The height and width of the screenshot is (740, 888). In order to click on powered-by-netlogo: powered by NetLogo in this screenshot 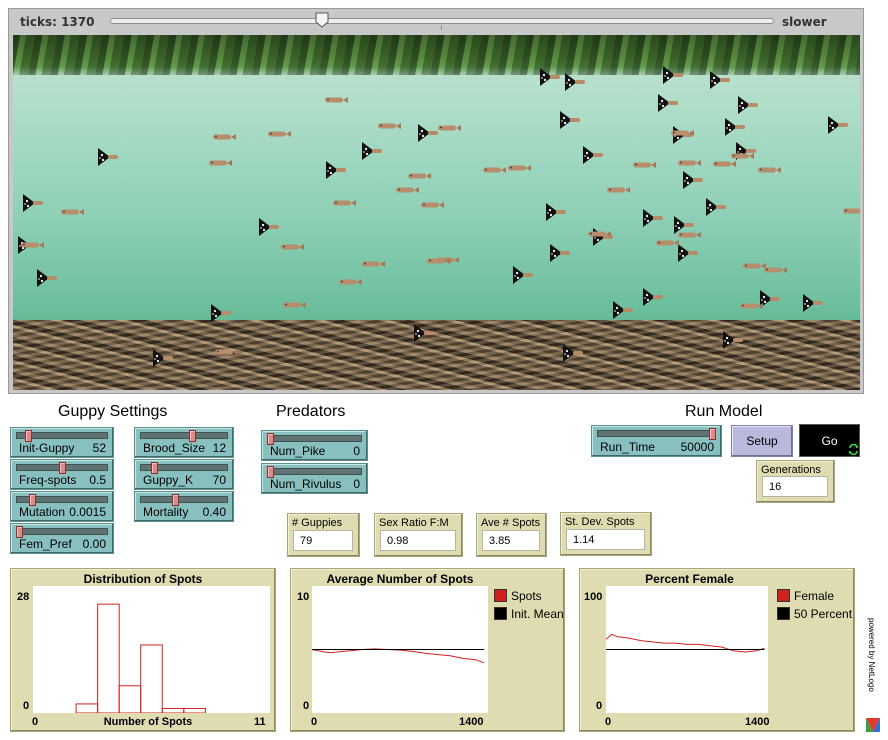, I will do `click(872, 666)`.